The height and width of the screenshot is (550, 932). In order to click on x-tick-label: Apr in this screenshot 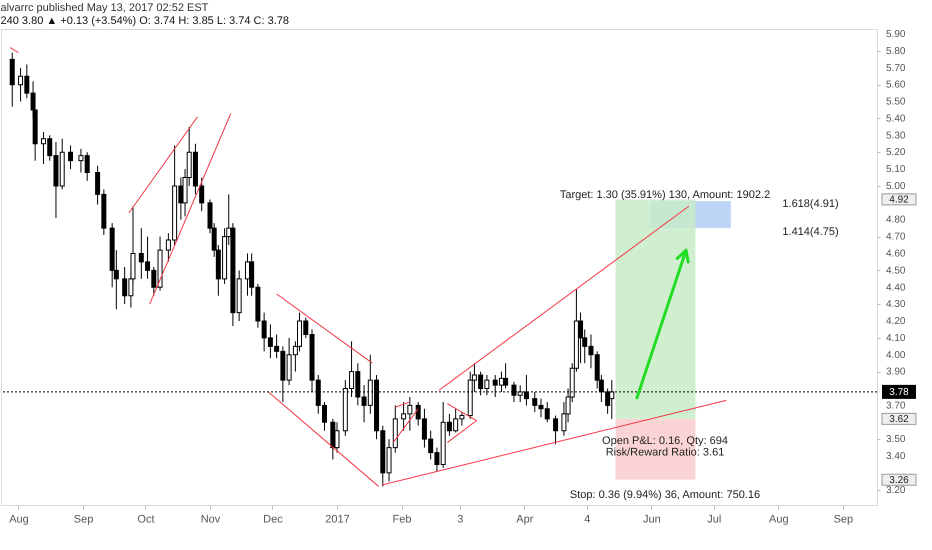, I will do `click(525, 520)`.